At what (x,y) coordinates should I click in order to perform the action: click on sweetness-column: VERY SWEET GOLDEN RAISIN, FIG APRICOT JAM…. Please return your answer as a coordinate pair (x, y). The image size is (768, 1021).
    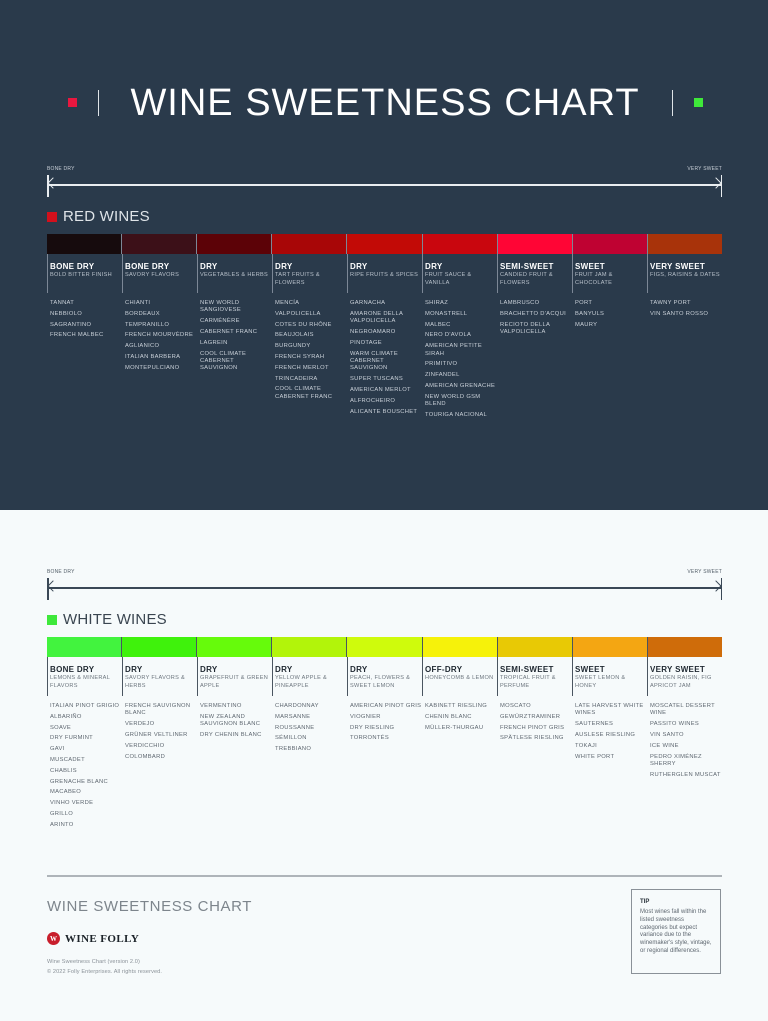
    Looking at the image, I should click on (684, 745).